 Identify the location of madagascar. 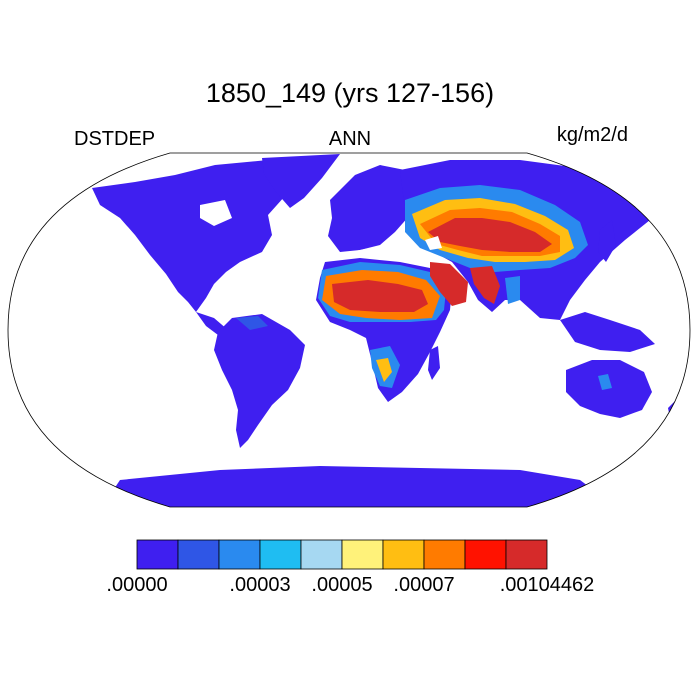
(434, 363).